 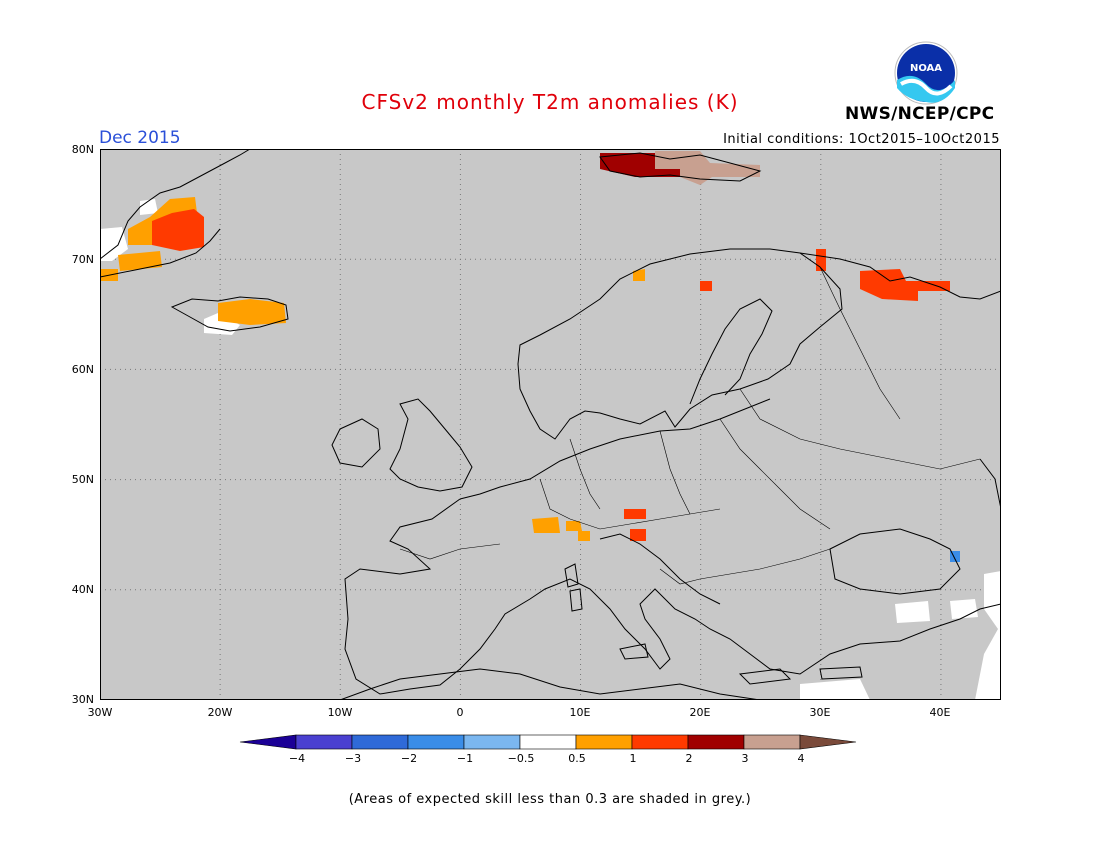 What do you see at coordinates (140, 138) in the screenshot?
I see `forecast-month: Dec 2015` at bounding box center [140, 138].